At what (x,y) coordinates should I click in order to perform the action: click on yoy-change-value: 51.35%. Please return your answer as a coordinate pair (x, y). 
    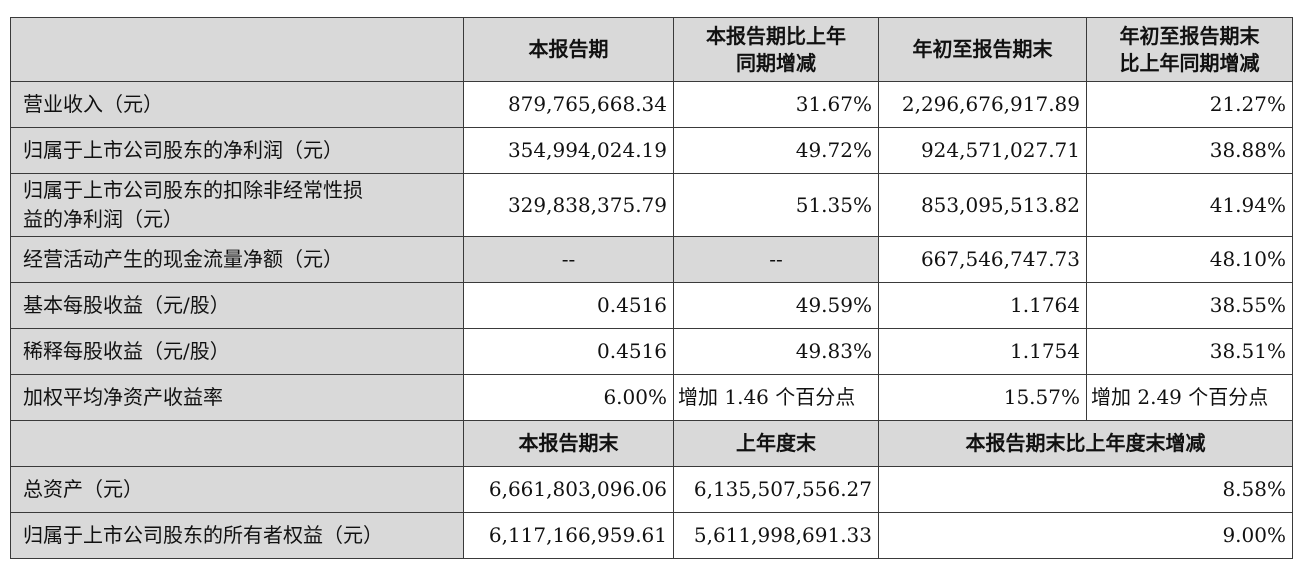
    Looking at the image, I should click on (776, 205).